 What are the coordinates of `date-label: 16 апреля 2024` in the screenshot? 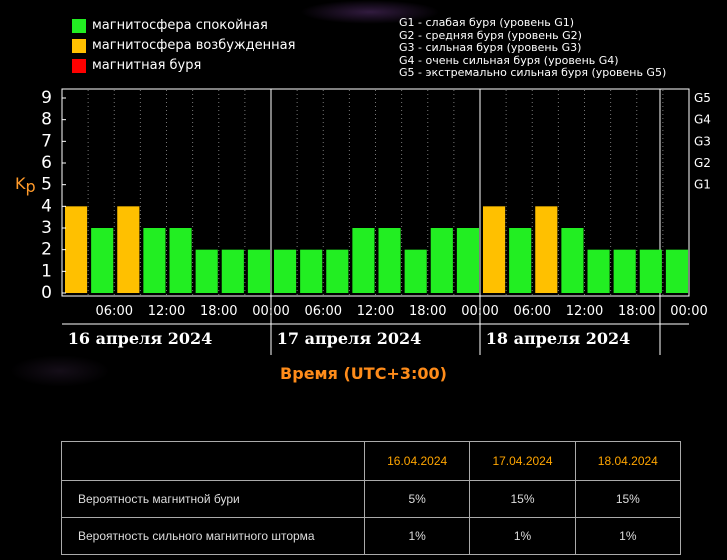 It's located at (140, 338).